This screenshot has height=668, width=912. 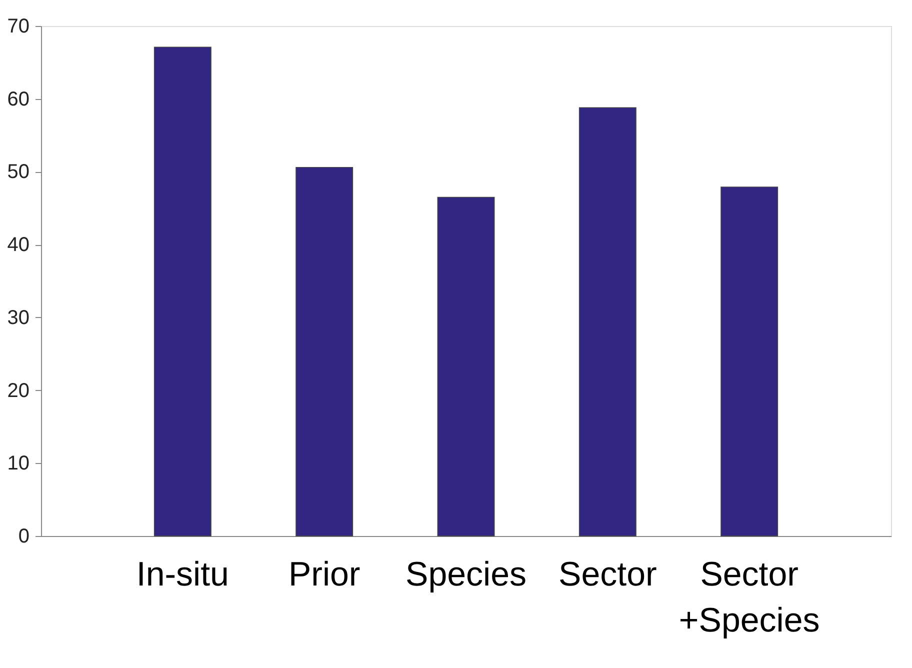 I want to click on y-tick-label: 50, so click(x=18, y=172).